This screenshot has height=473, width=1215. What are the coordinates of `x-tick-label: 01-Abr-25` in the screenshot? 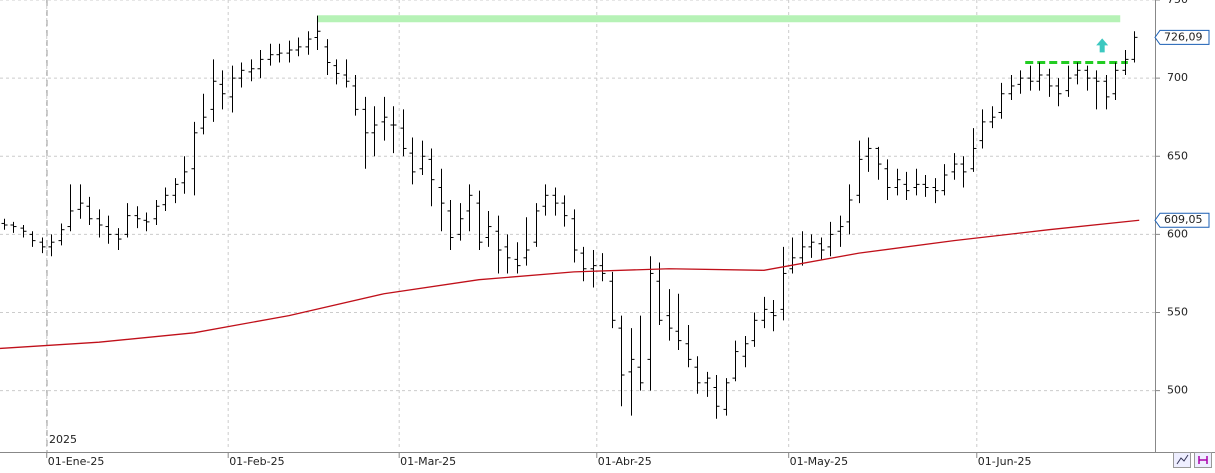 It's located at (625, 461).